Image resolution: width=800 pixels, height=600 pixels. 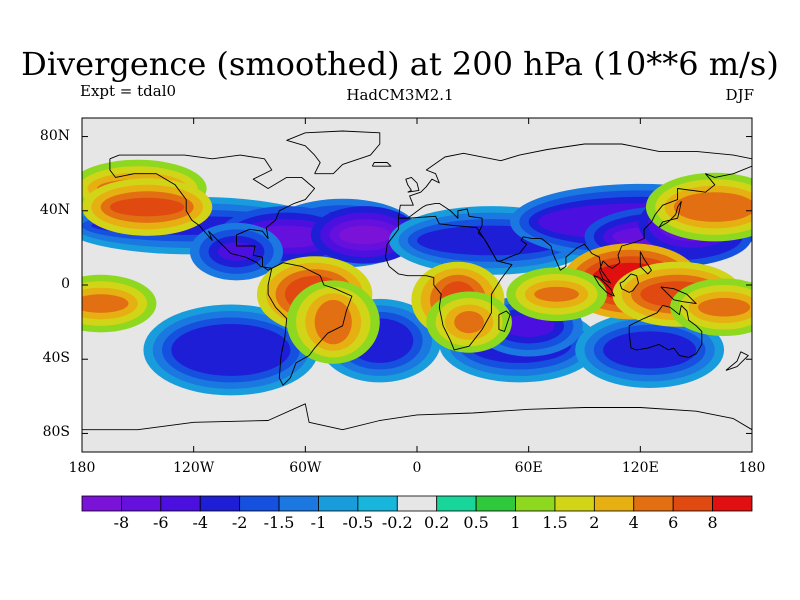 What do you see at coordinates (739, 95) in the screenshot?
I see `season-label: DJF` at bounding box center [739, 95].